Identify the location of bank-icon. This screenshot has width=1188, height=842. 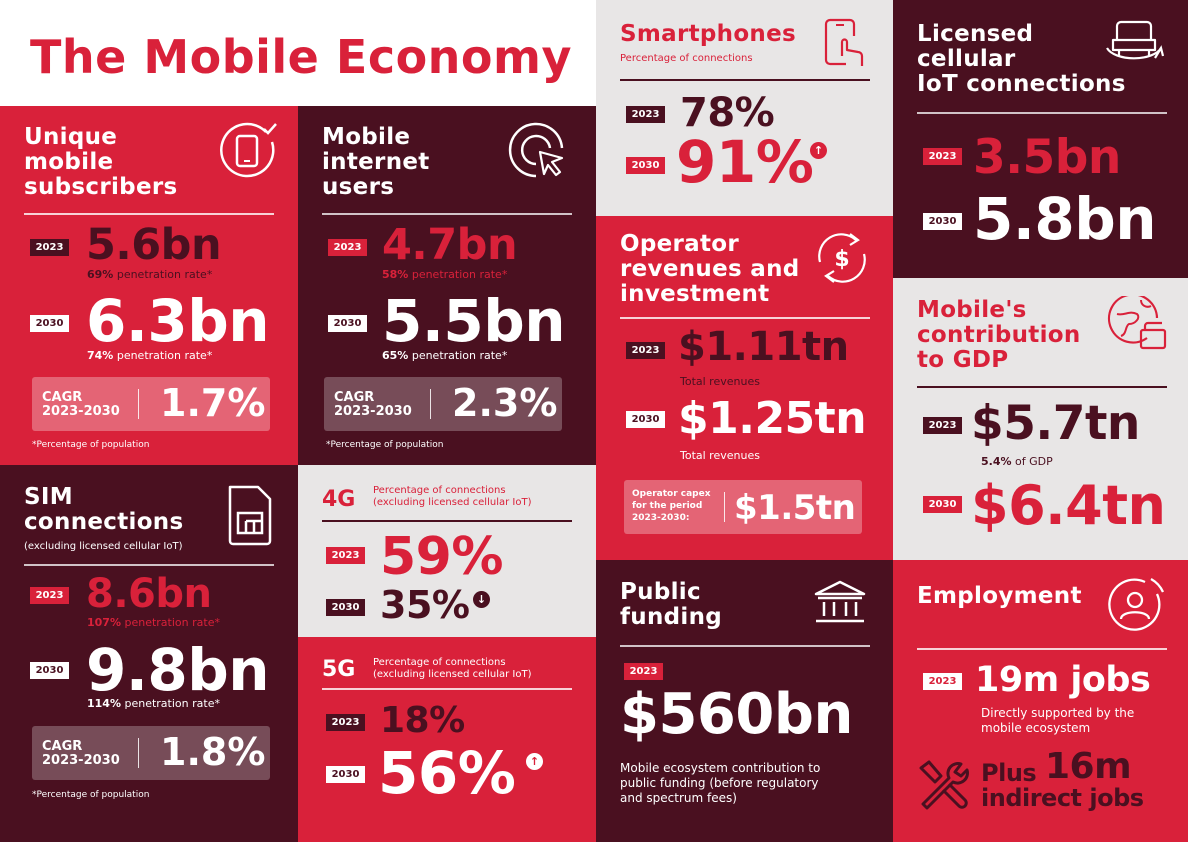
(840, 601).